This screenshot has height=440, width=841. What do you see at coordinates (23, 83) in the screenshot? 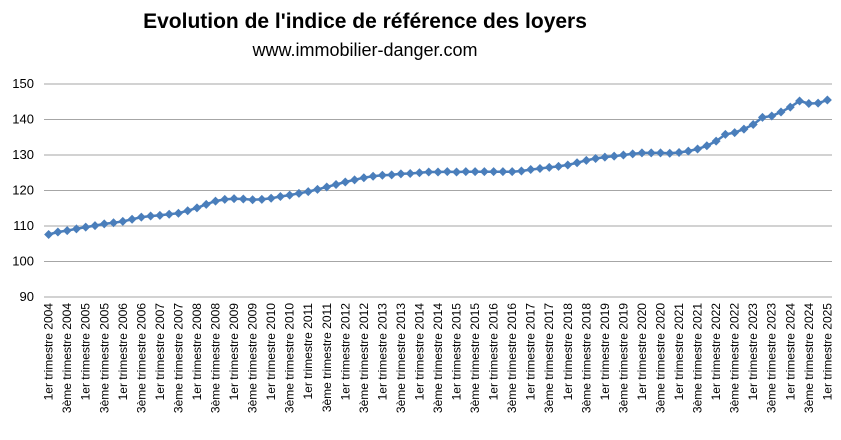
I see `y-tick-label: 150` at bounding box center [23, 83].